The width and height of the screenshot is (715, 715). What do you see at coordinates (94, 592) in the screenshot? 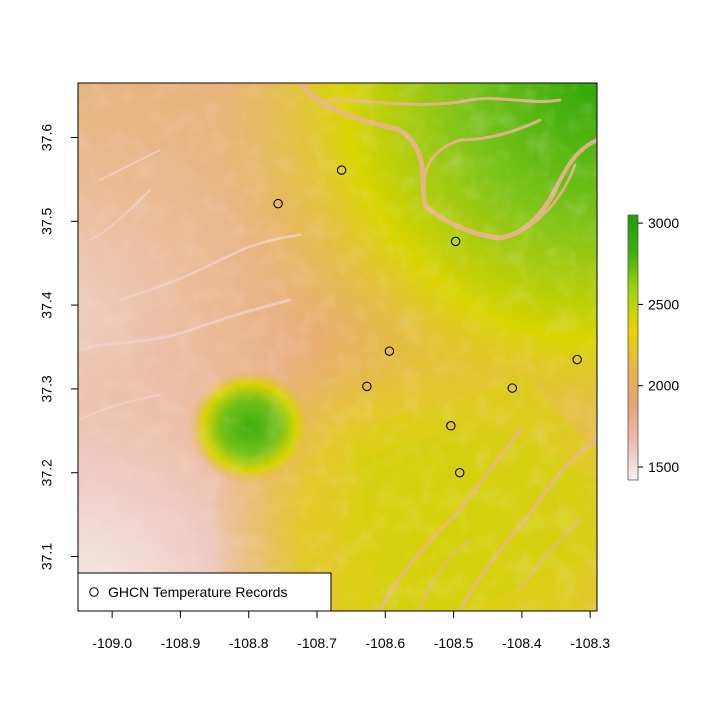
I see `legend-station-symbol` at bounding box center [94, 592].